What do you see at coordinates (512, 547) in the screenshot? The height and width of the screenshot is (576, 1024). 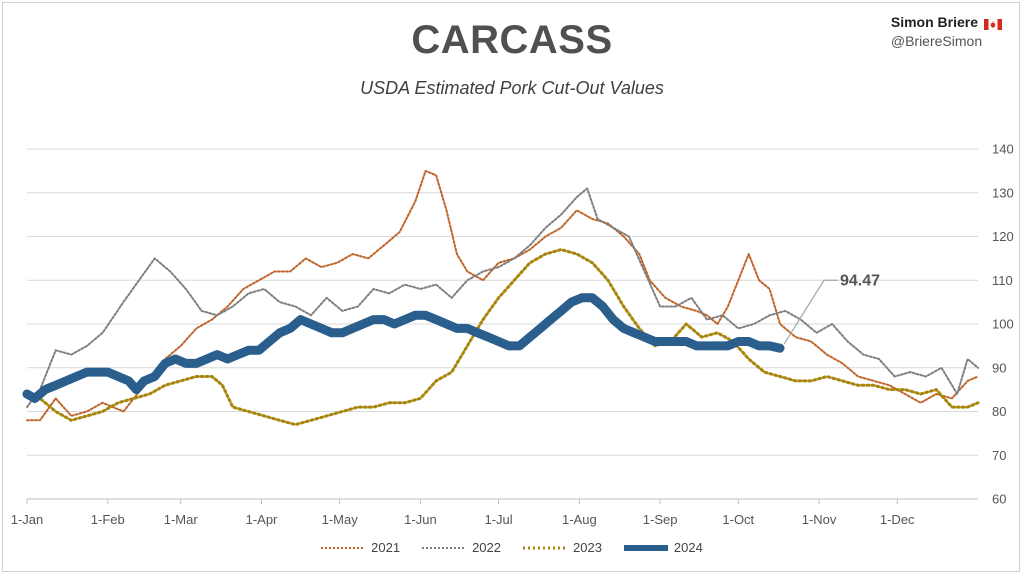 I see `legend: 2021 2022 2023 2024` at bounding box center [512, 547].